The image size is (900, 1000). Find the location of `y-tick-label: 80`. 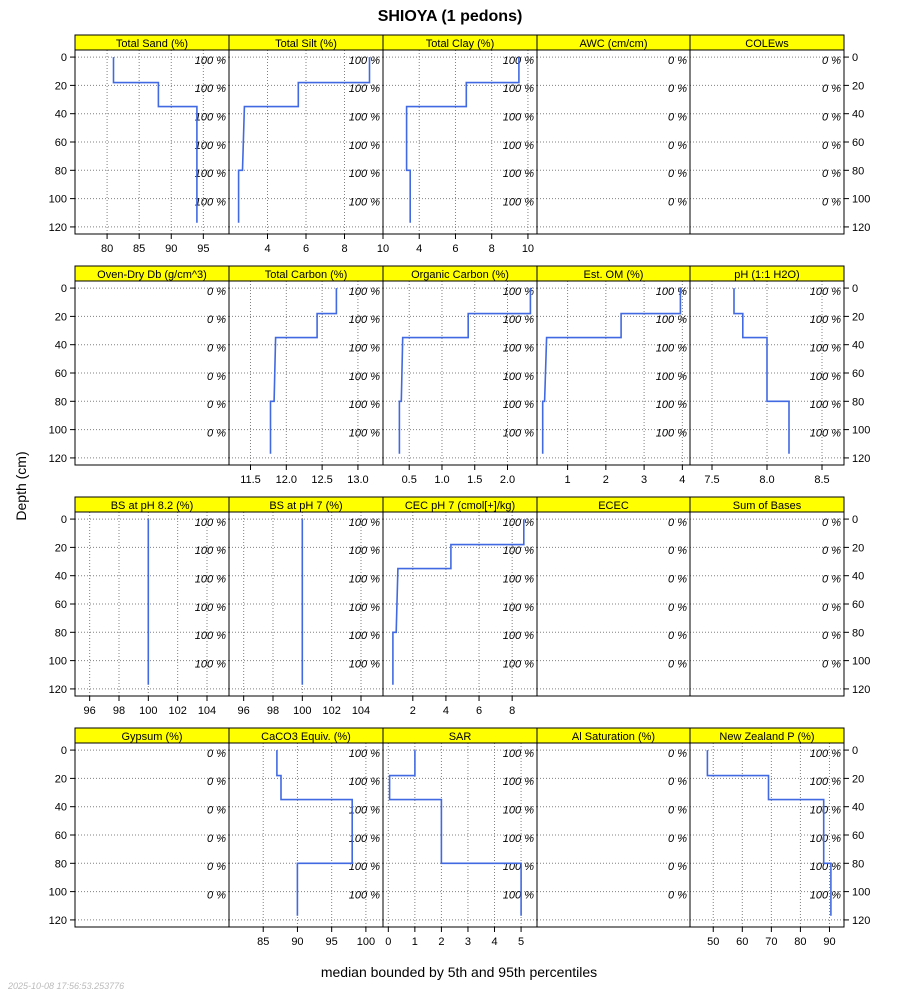

y-tick-label: 80 is located at coordinates (858, 402).